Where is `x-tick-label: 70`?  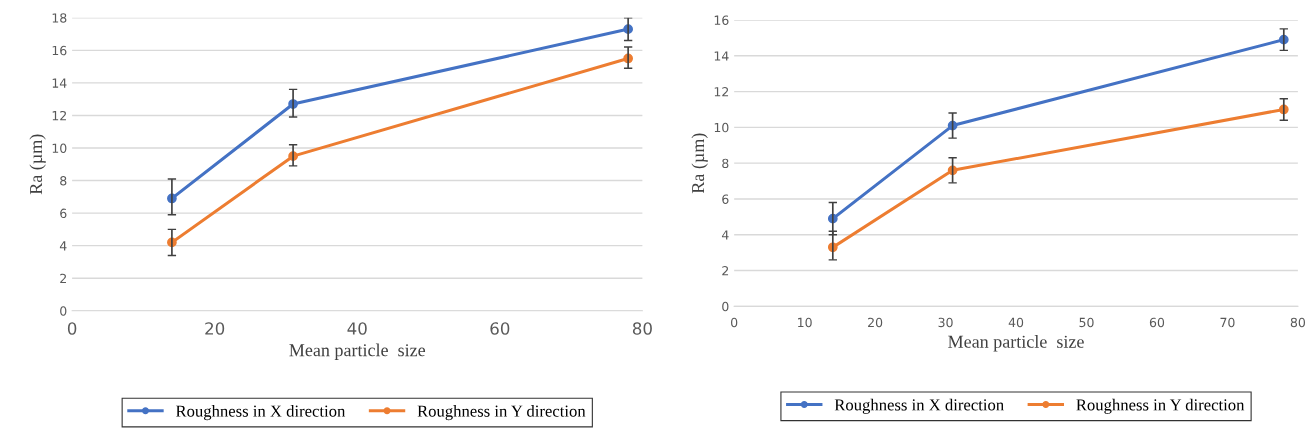
x-tick-label: 70 is located at coordinates (1227, 322).